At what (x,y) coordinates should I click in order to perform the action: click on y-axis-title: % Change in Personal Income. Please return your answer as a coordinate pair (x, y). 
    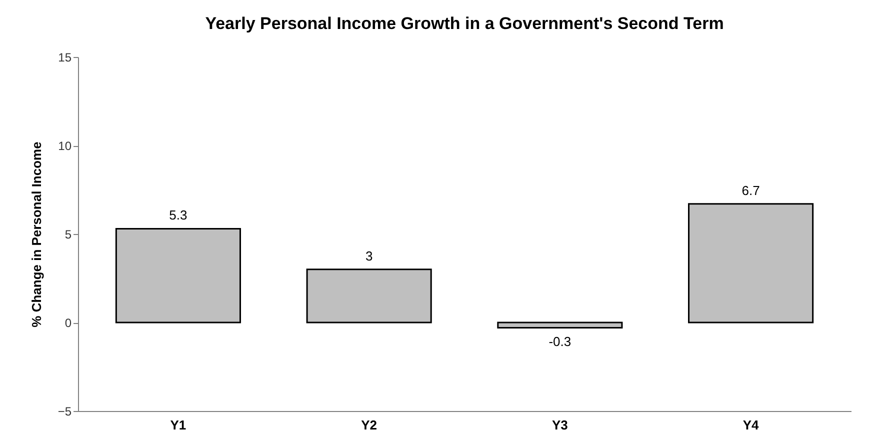
    Looking at the image, I should click on (36, 235).